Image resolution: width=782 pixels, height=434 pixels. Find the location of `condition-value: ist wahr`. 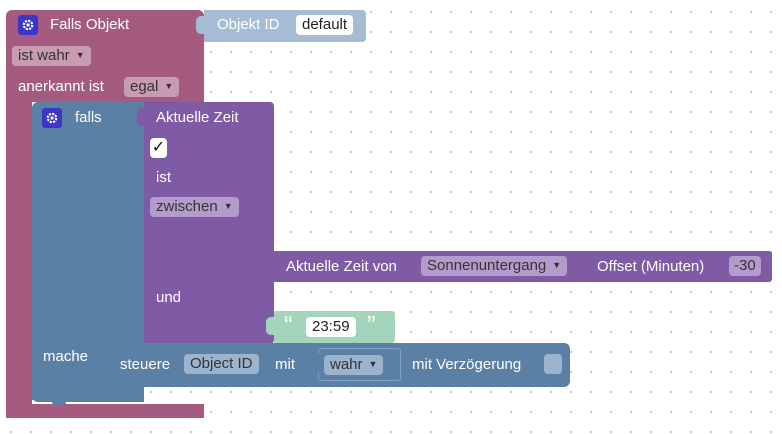

condition-value: ist wahr is located at coordinates (44, 55).